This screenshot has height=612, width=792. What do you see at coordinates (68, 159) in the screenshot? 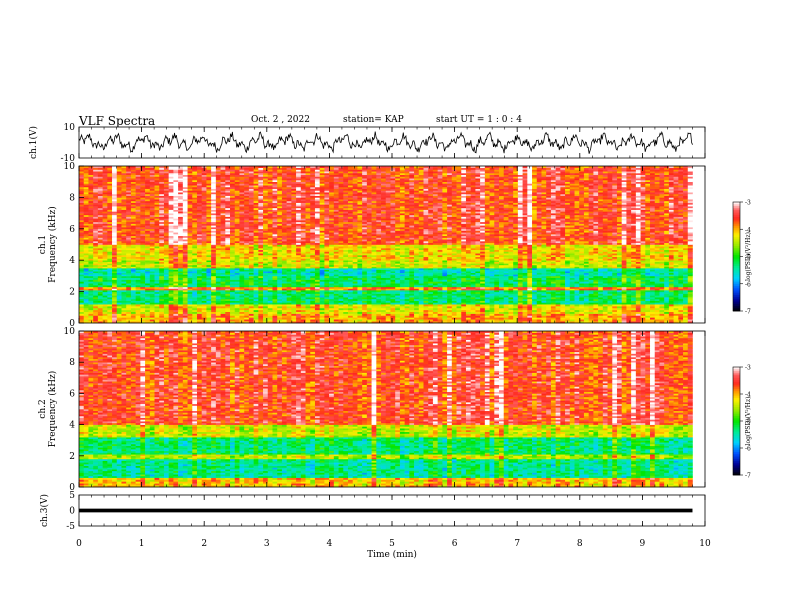
I see `ch1-ytick-label: -10` at bounding box center [68, 159].